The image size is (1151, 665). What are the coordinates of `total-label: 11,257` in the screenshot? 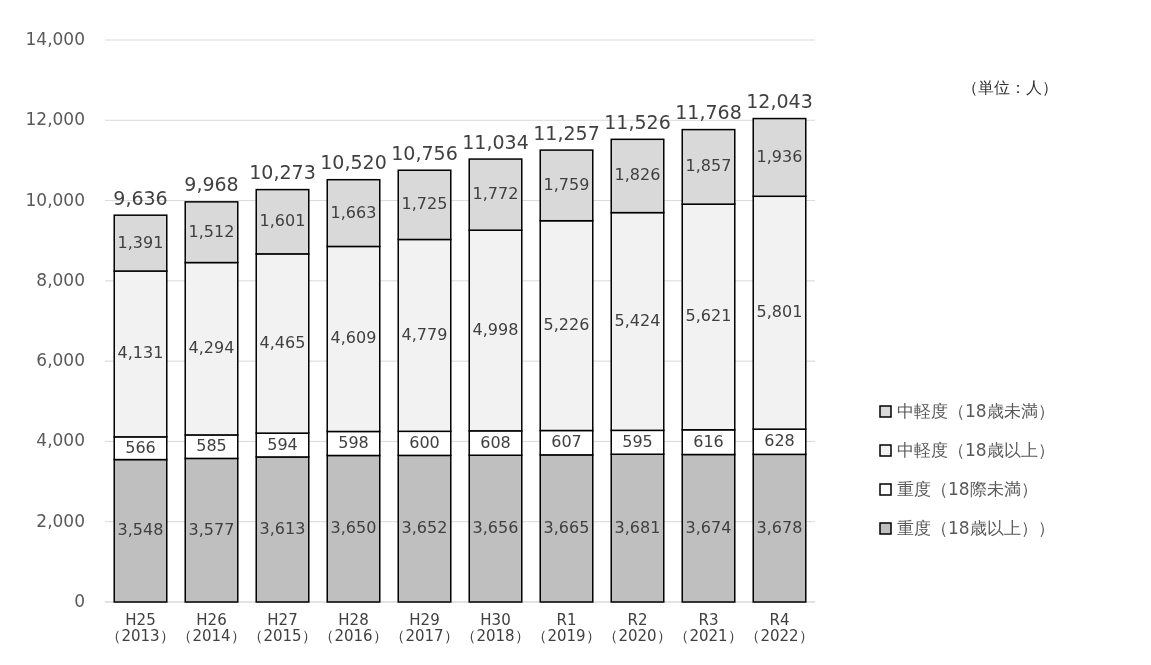 It's located at (566, 132).